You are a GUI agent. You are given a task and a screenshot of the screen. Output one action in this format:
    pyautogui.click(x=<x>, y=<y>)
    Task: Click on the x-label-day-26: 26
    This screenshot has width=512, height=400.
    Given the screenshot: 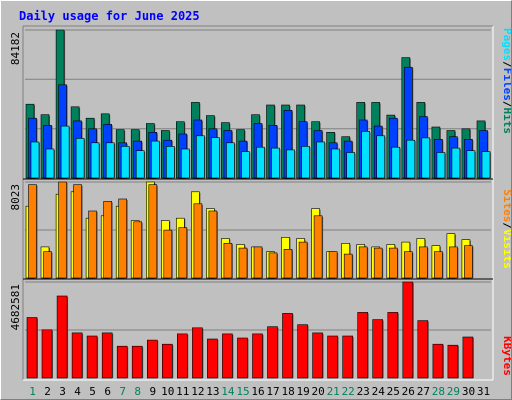 What is the action you would take?
    pyautogui.click(x=408, y=391)
    